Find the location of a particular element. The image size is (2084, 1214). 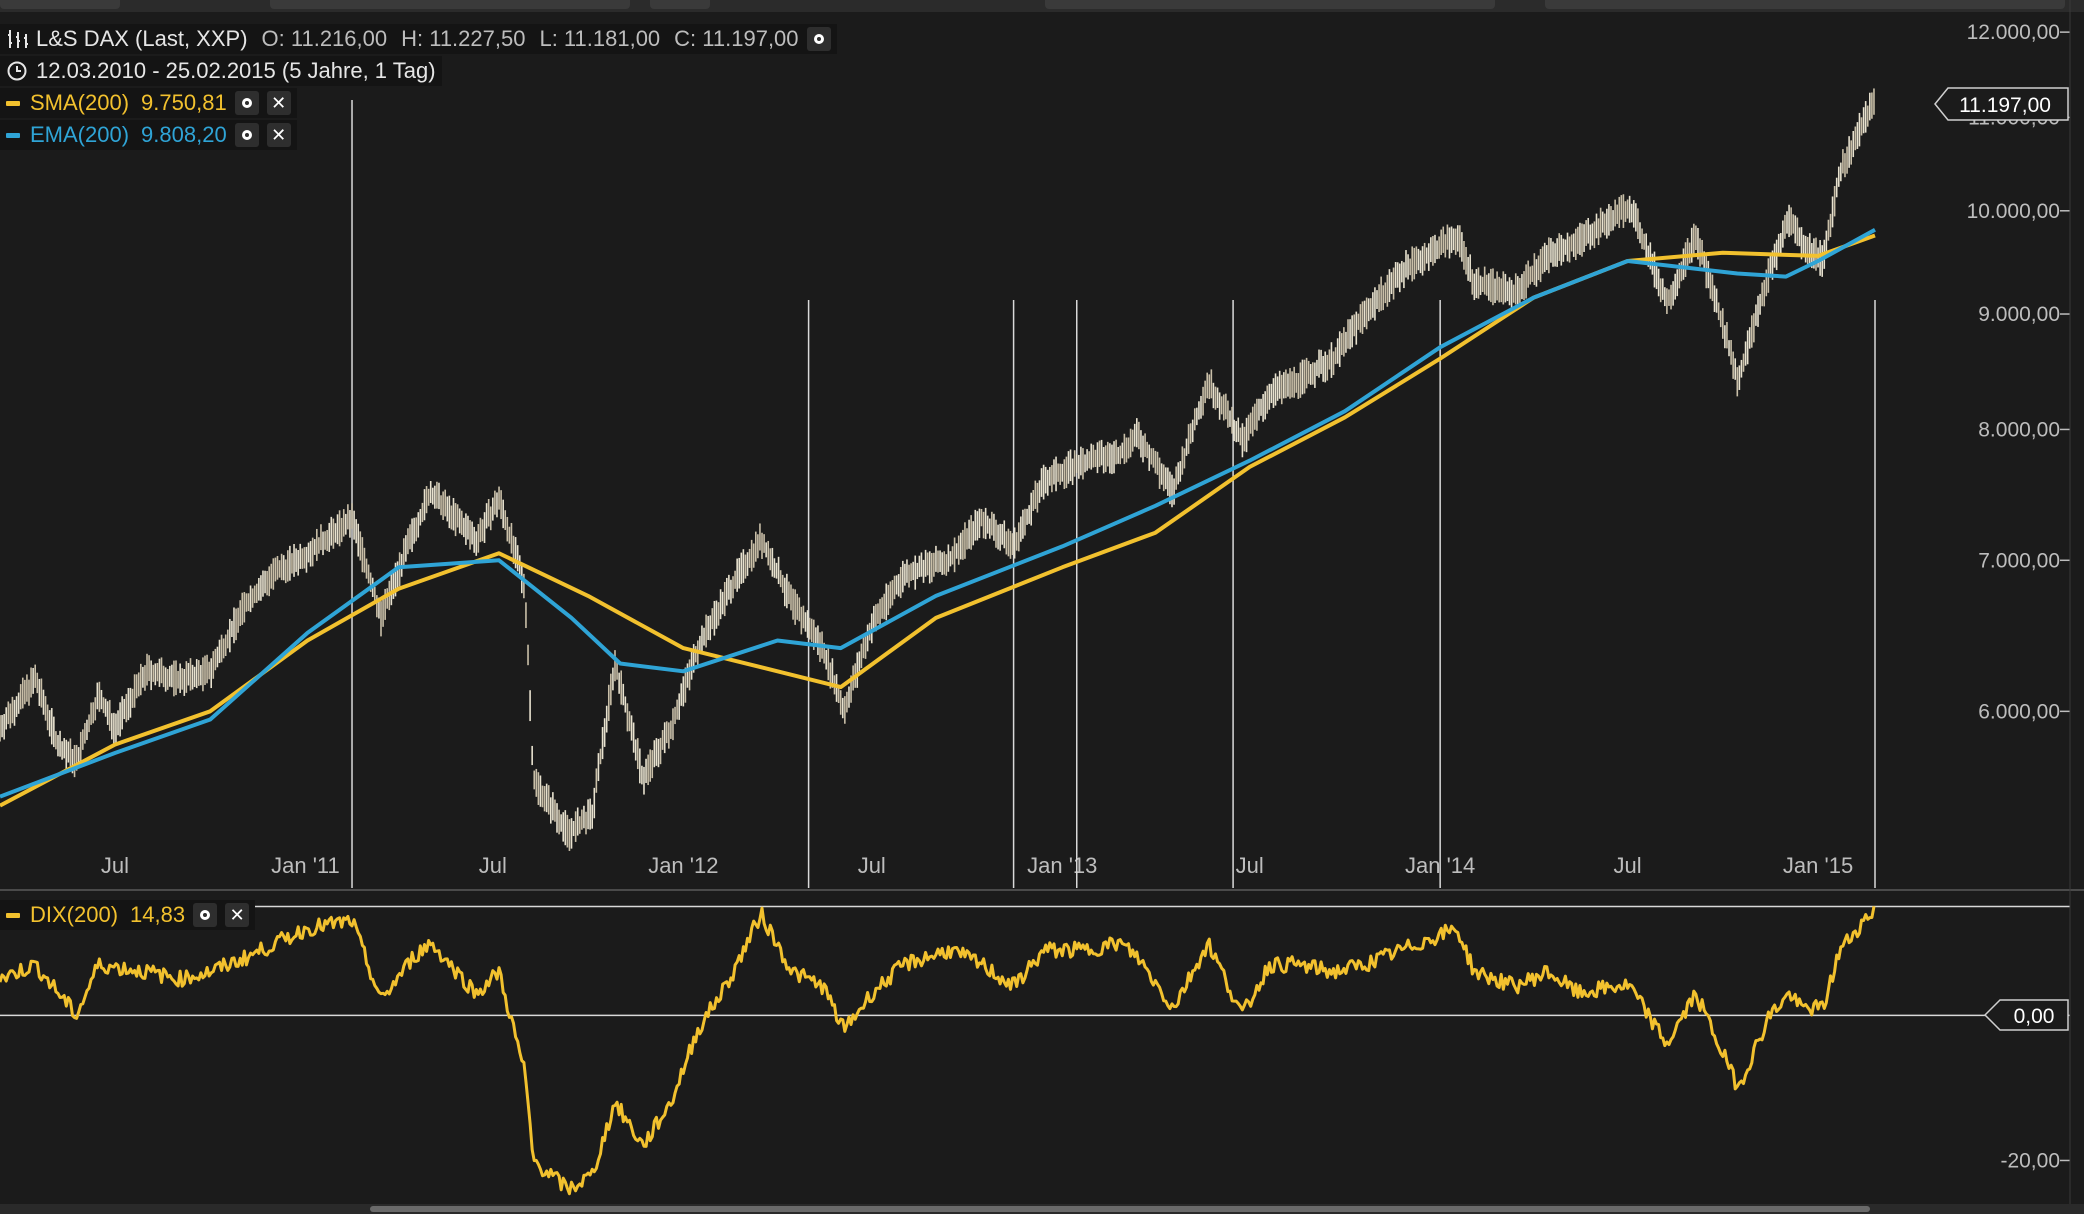

y-tick-label: 6.000,00 is located at coordinates (2019, 711).